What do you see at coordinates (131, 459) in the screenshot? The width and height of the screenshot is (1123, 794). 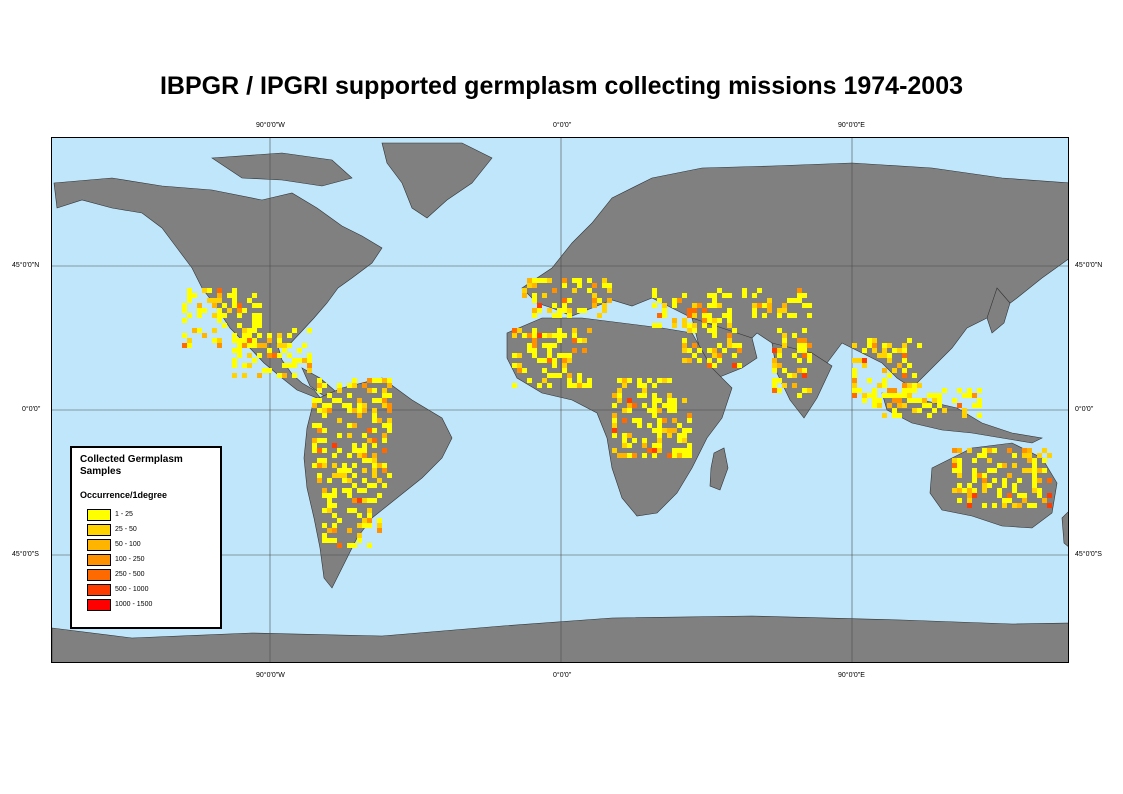 I see `legend-title-line1: Collected Germplasm` at bounding box center [131, 459].